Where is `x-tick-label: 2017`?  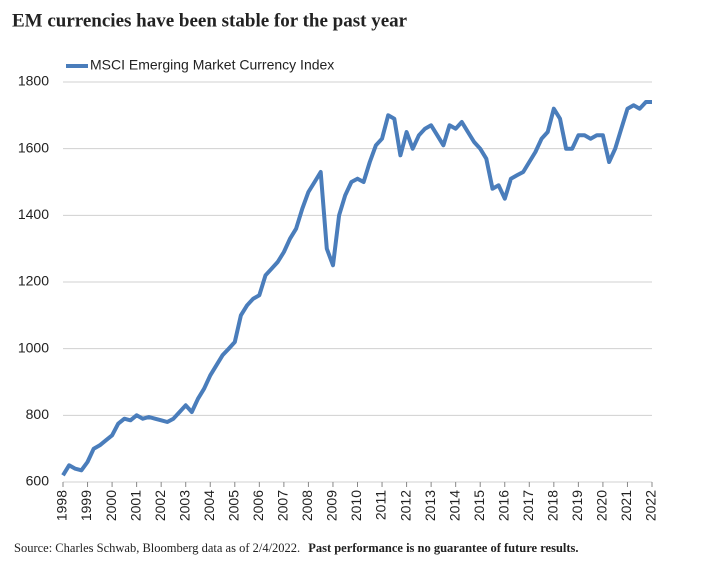 x-tick-label: 2017 is located at coordinates (528, 505).